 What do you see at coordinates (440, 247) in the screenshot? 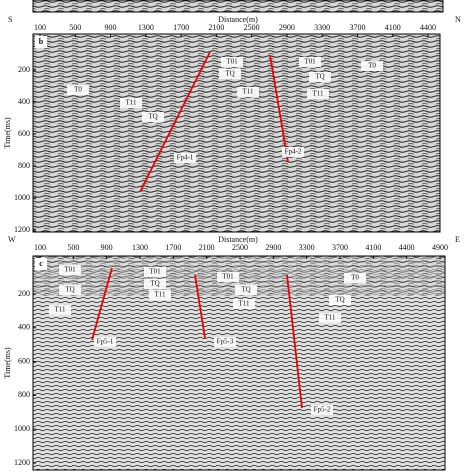
I see `x-tick-label: 4900` at bounding box center [440, 247].